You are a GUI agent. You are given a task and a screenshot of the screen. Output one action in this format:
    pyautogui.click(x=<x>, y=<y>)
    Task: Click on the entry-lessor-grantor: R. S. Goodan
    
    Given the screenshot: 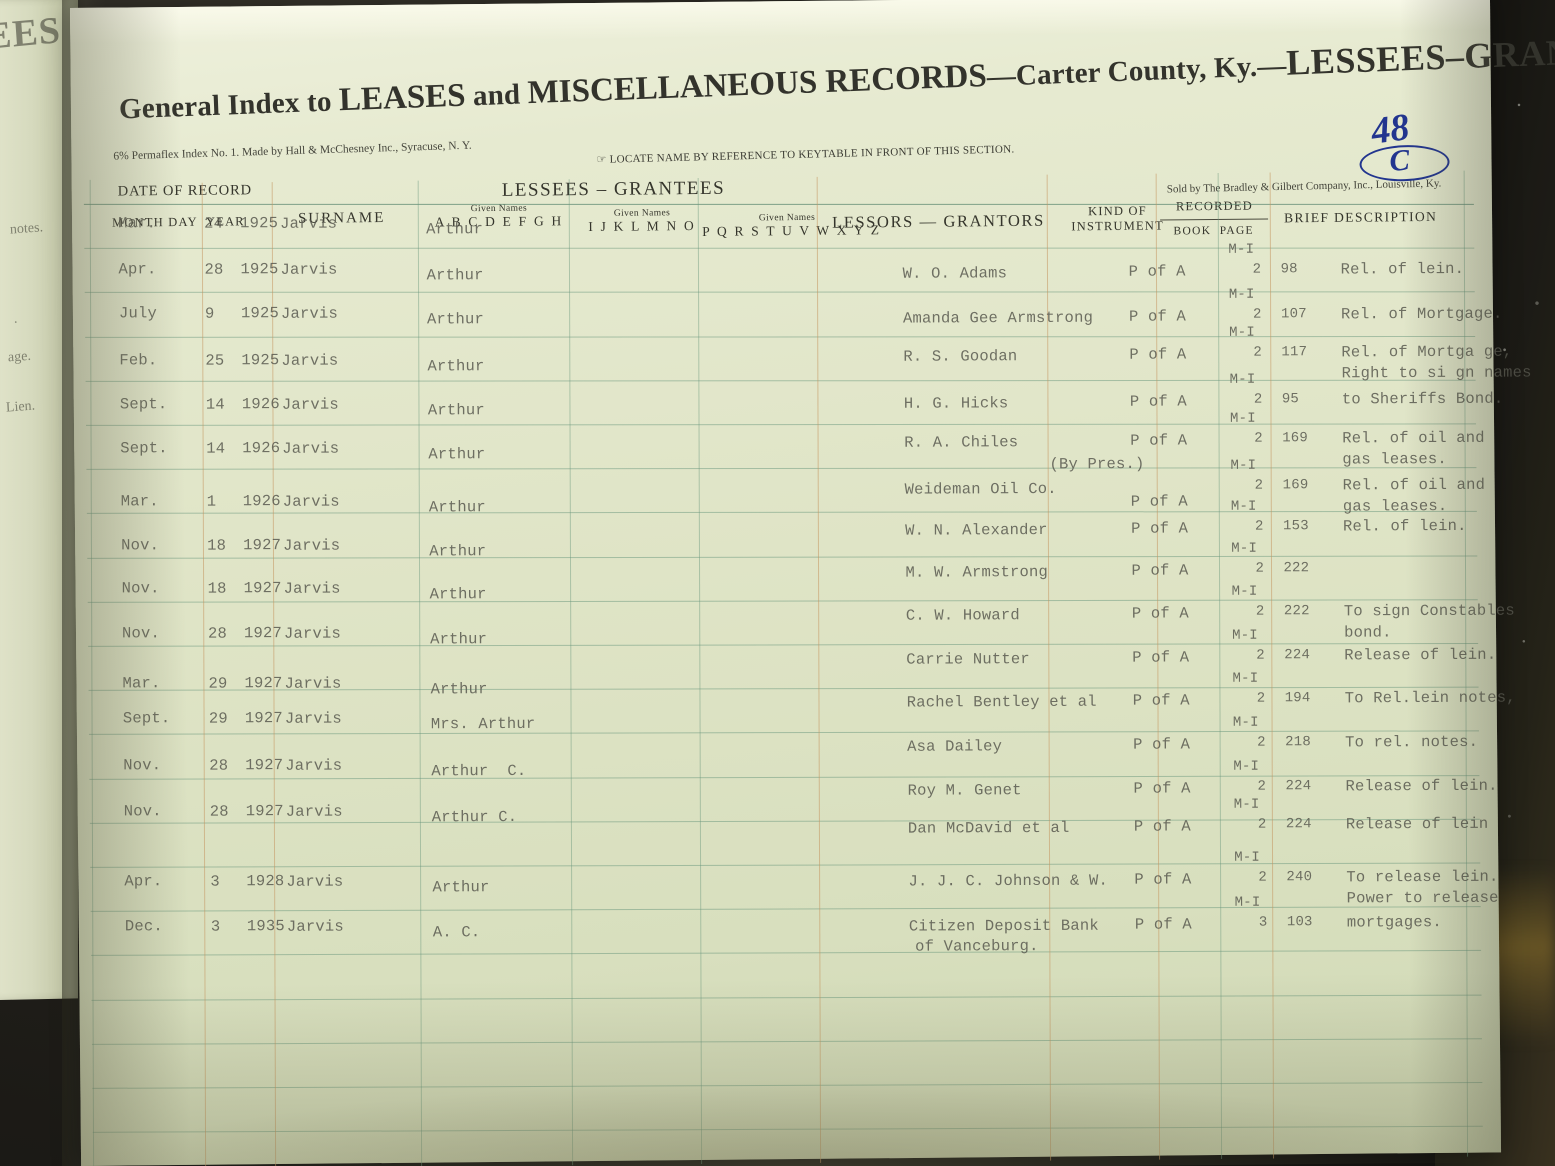 What is the action you would take?
    pyautogui.click(x=960, y=356)
    